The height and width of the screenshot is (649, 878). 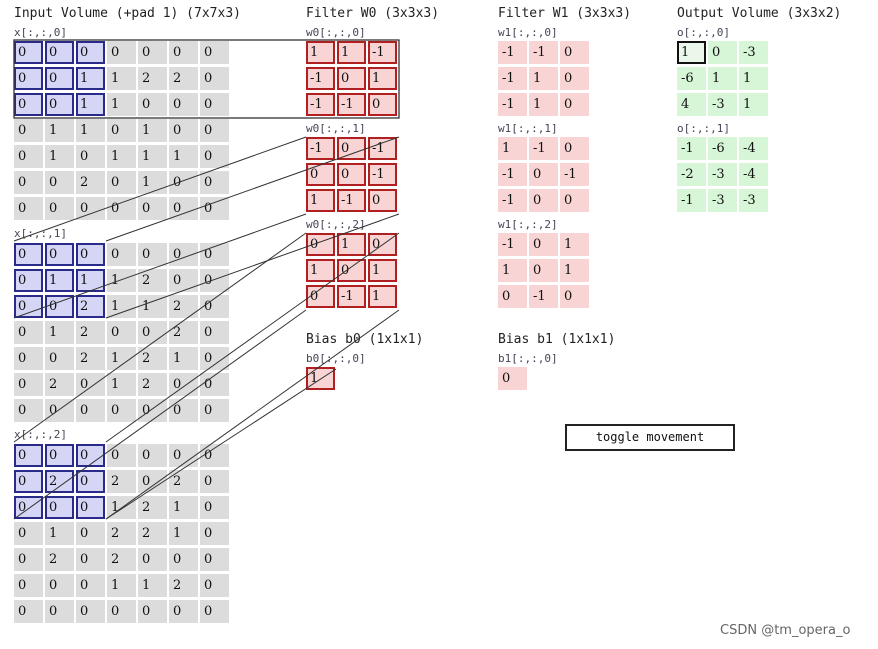 What do you see at coordinates (753, 148) in the screenshot?
I see `output-slice-1-cell: -4` at bounding box center [753, 148].